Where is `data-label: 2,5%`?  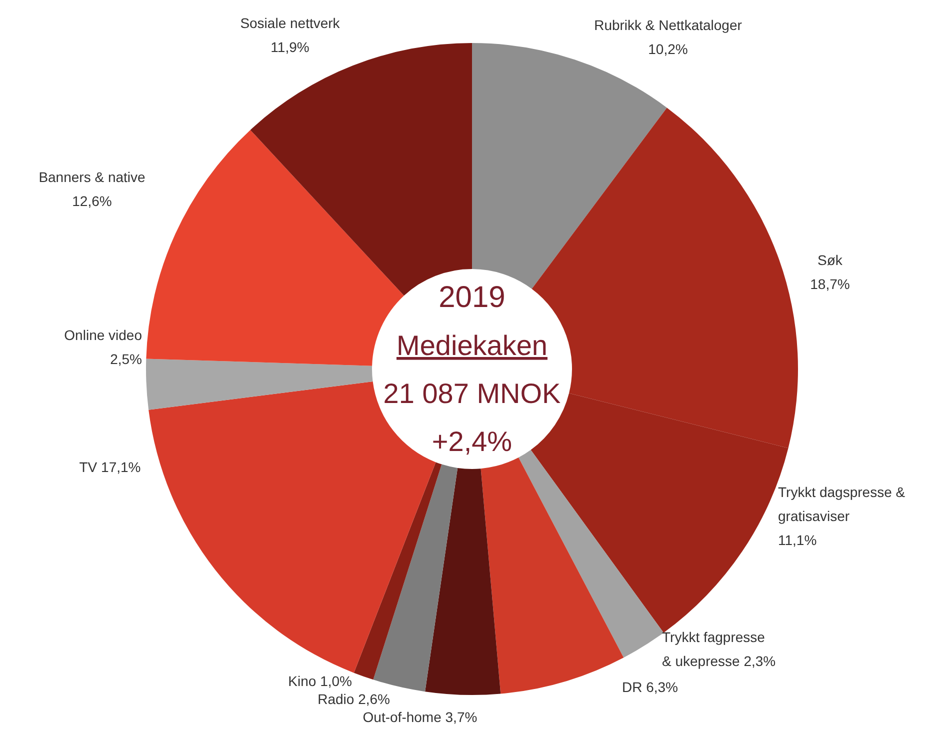 data-label: 2,5% is located at coordinates (126, 359).